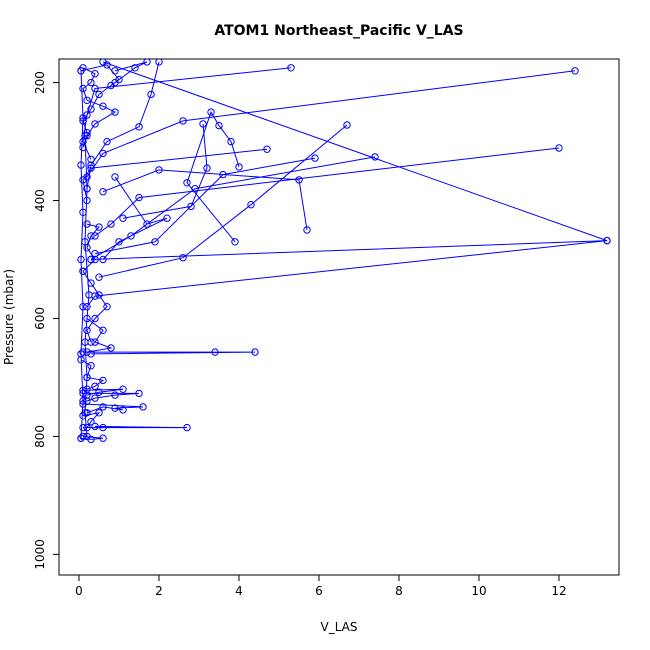  I want to click on x-tick-label: 2, so click(159, 591).